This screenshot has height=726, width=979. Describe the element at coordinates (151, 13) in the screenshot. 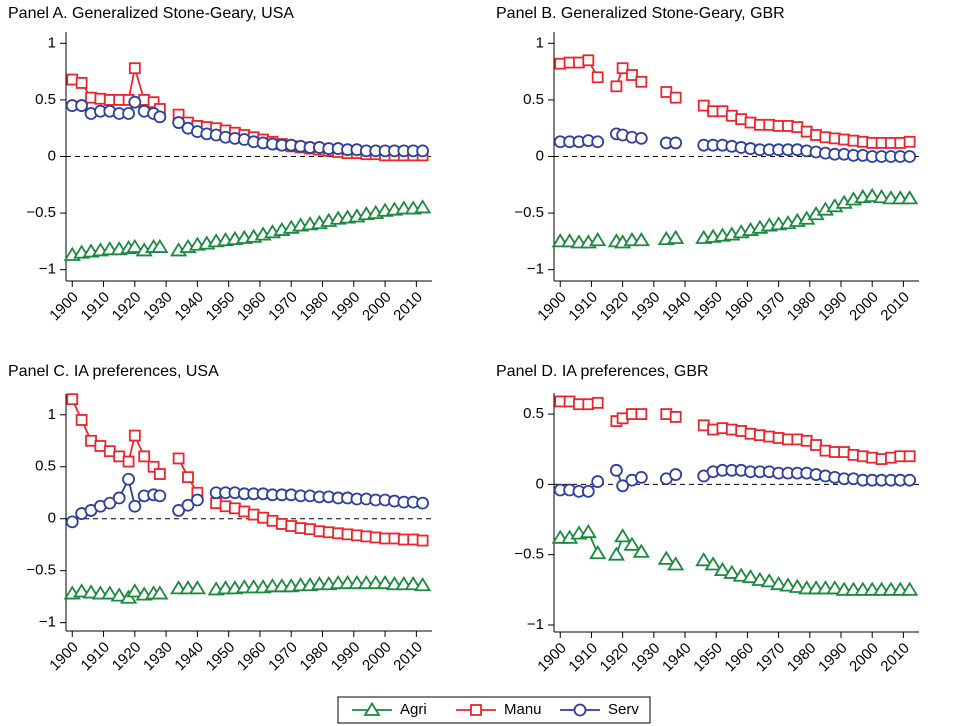

I see `panel-title: Panel A. Generalized Stone-Geary, USA` at that location.